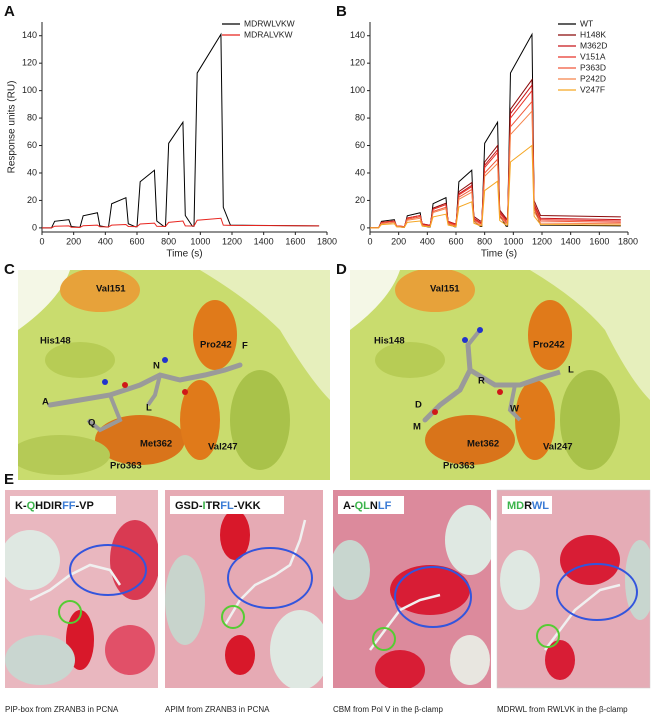 Image resolution: width=652 pixels, height=719 pixels. What do you see at coordinates (363, 506) in the screenshot?
I see `sequence-part: QL` at bounding box center [363, 506].